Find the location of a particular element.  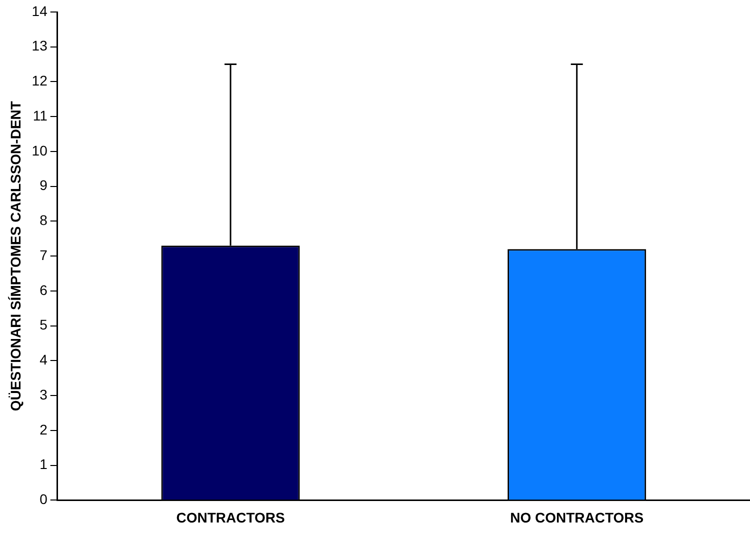

y-tick-label: 11 is located at coordinates (40, 115).